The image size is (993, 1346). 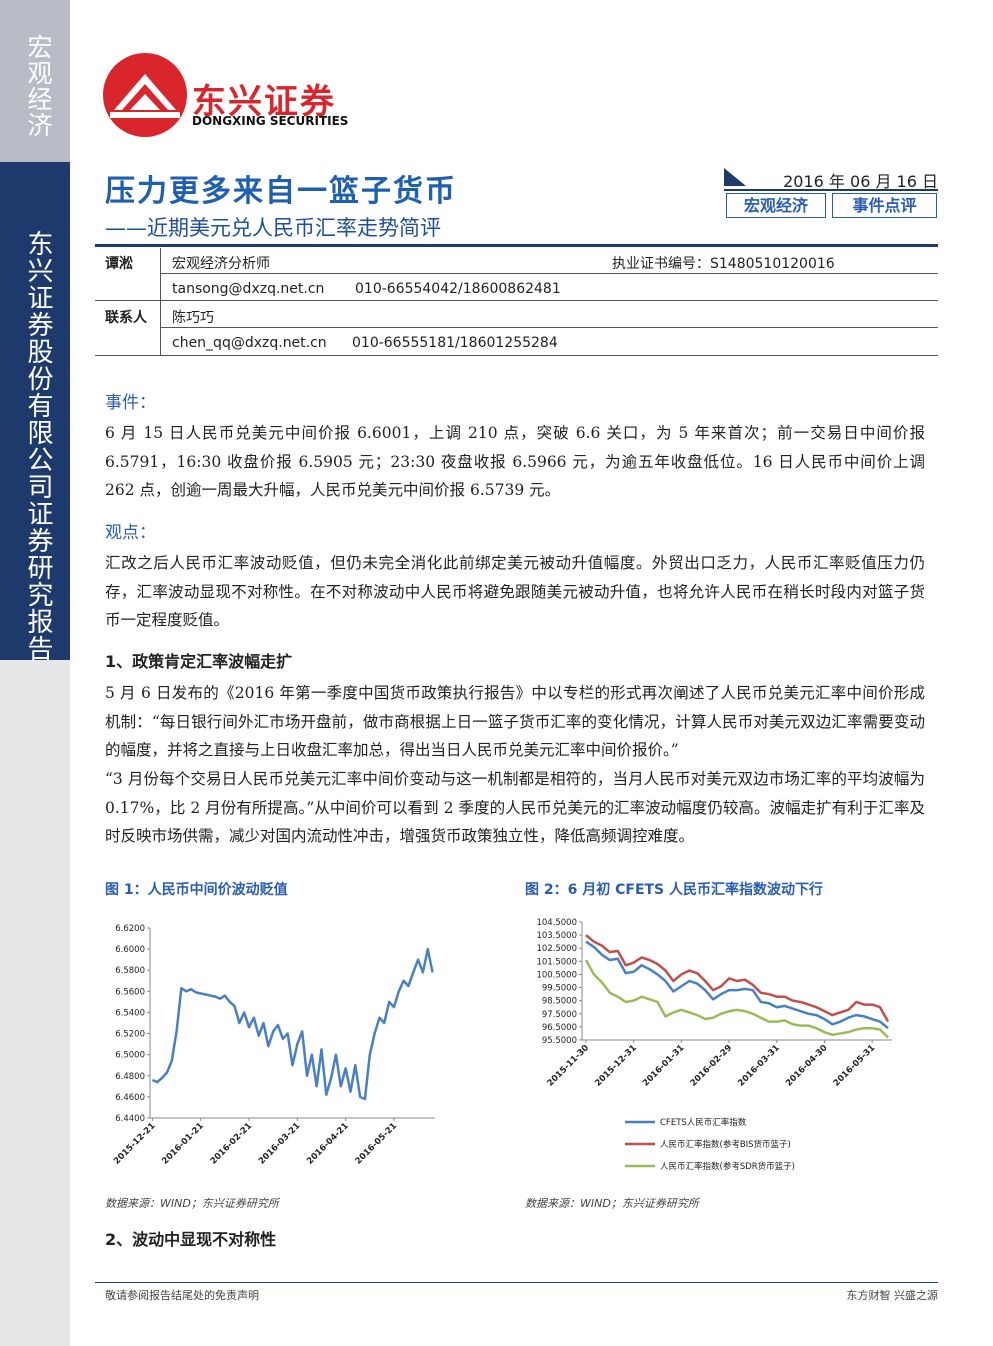 I want to click on x-tick-label: 2016-01-21, so click(x=183, y=1144).